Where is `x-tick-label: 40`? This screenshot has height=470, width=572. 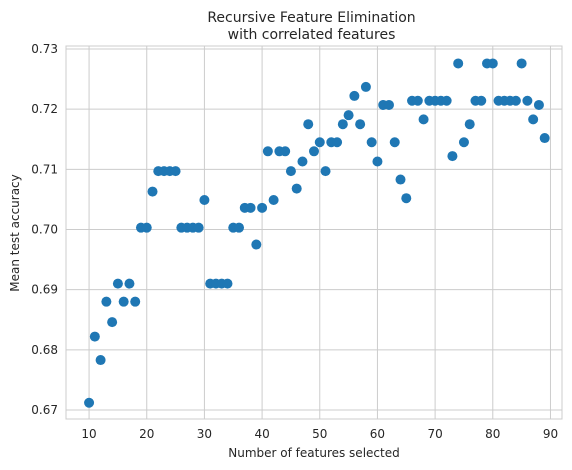 x-tick-label: 40 is located at coordinates (261, 434).